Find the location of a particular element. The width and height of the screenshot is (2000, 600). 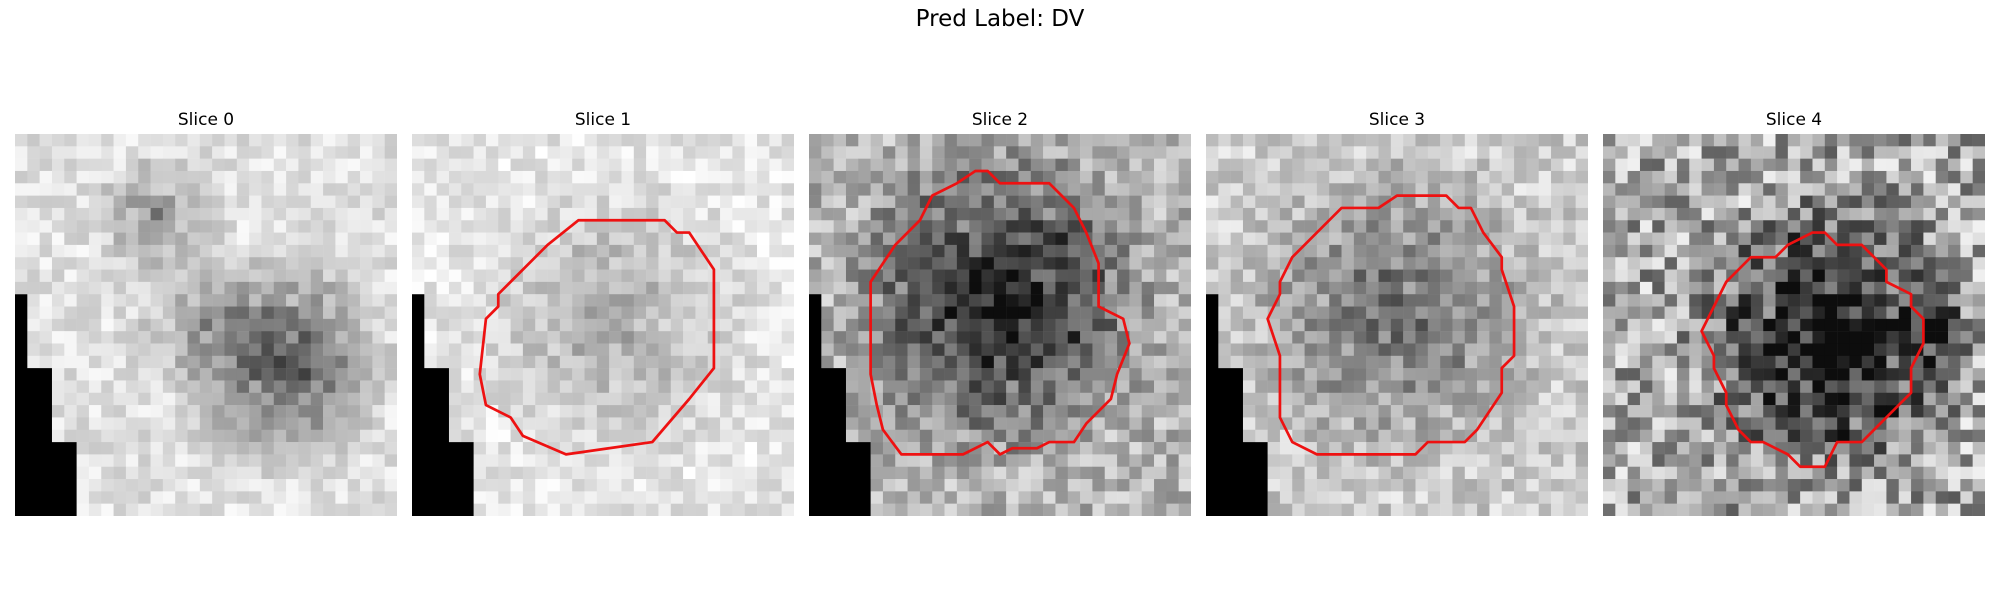

slice-title: Slice 0 is located at coordinates (206, 120).